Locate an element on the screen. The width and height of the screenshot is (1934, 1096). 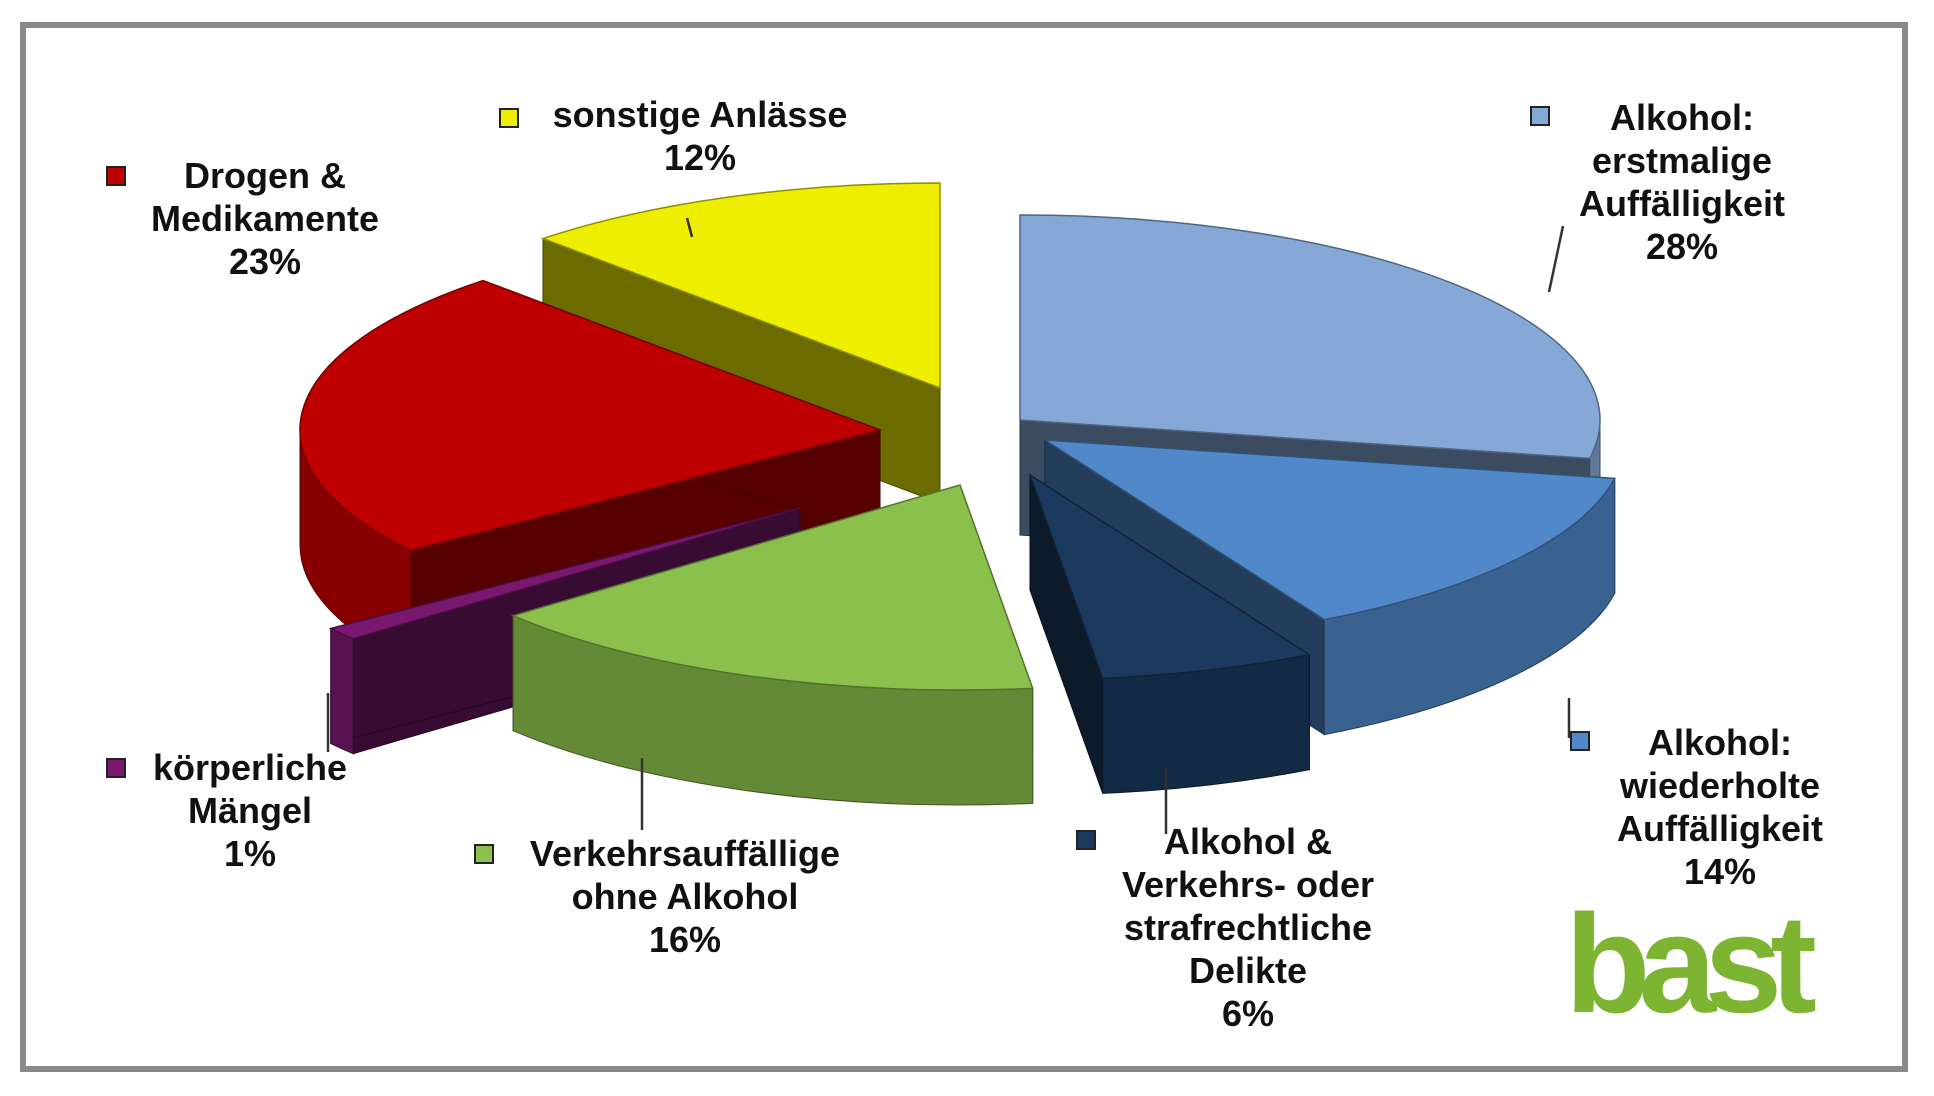
slice-label-1-line-3: 14% is located at coordinates (1720, 871).